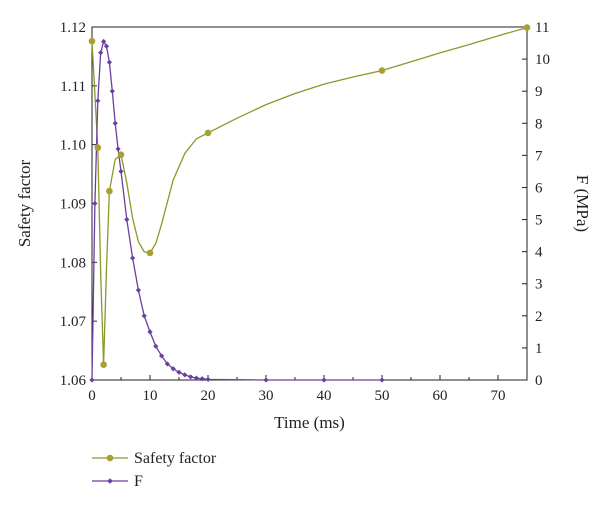  Describe the element at coordinates (324, 396) in the screenshot. I see `x-tick-label: 40` at that location.